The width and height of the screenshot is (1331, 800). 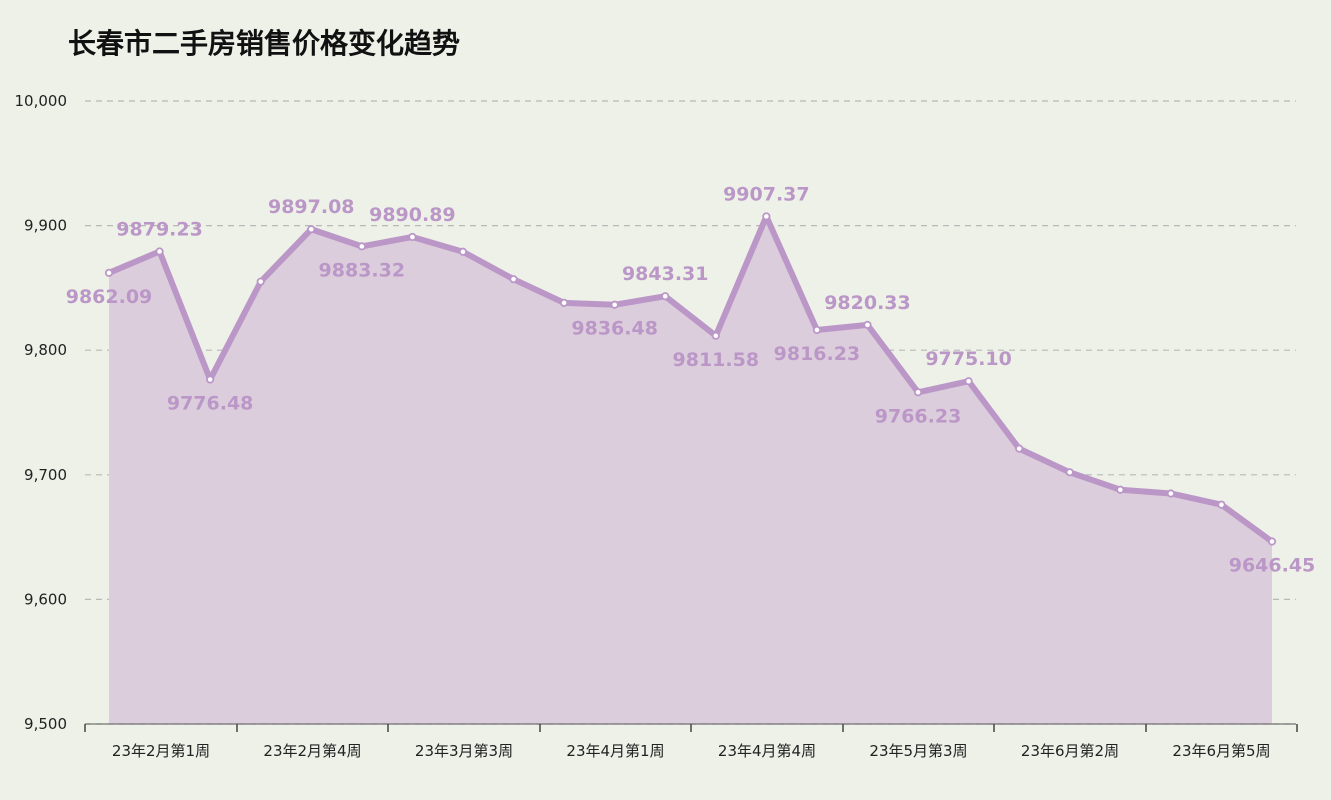 What do you see at coordinates (665, 274) in the screenshot?
I see `data-label: 9843.31` at bounding box center [665, 274].